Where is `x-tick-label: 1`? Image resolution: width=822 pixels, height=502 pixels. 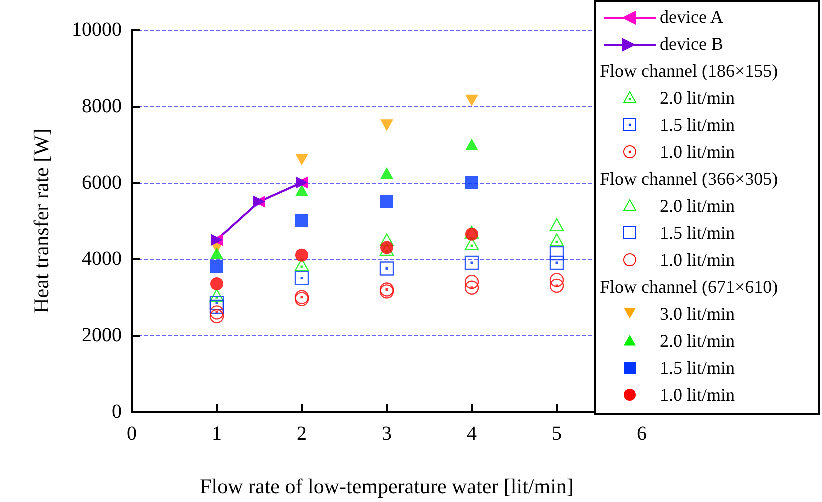
x-tick-label: 1 is located at coordinates (217, 434).